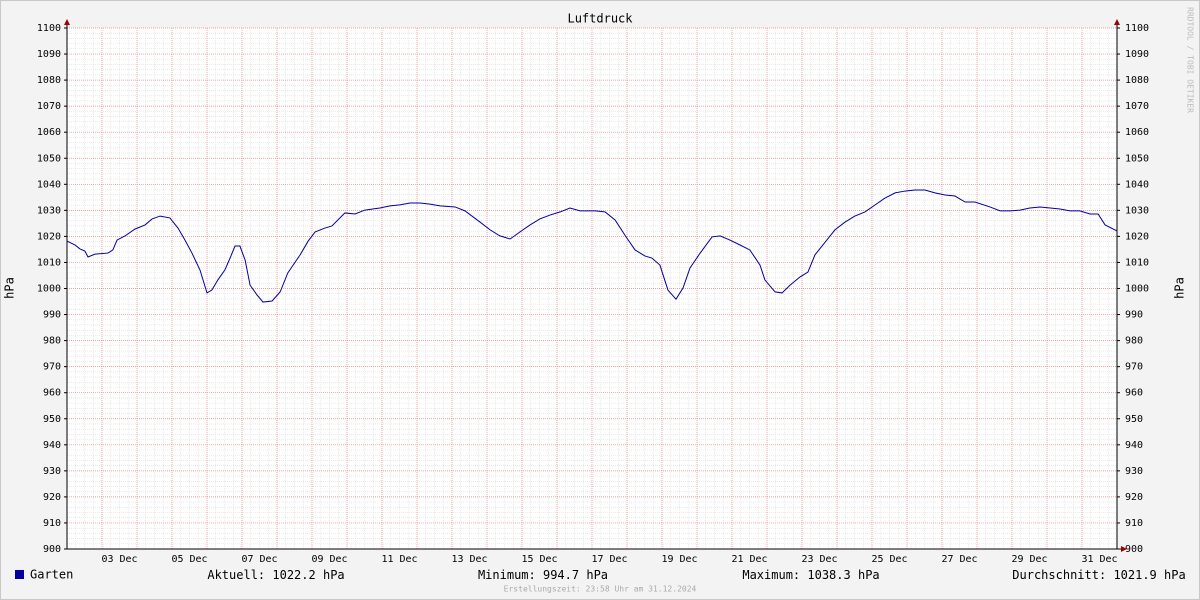 This screenshot has height=600, width=1200. I want to click on y-tick-label: 1000, so click(49, 289).